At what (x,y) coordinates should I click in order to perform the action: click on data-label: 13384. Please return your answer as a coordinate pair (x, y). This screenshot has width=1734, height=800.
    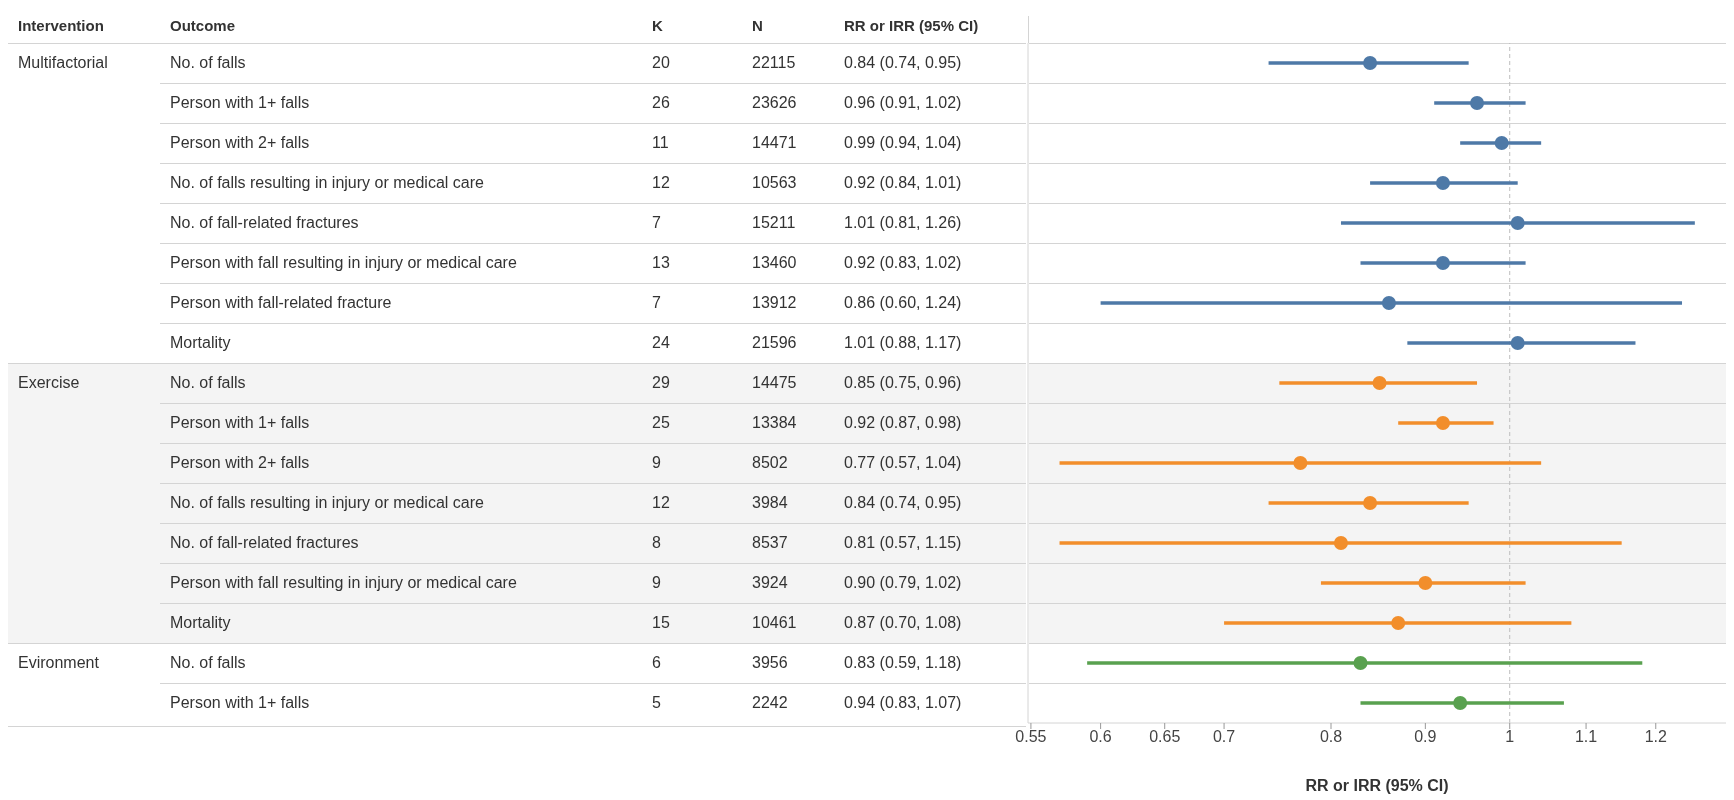
    Looking at the image, I should click on (774, 423).